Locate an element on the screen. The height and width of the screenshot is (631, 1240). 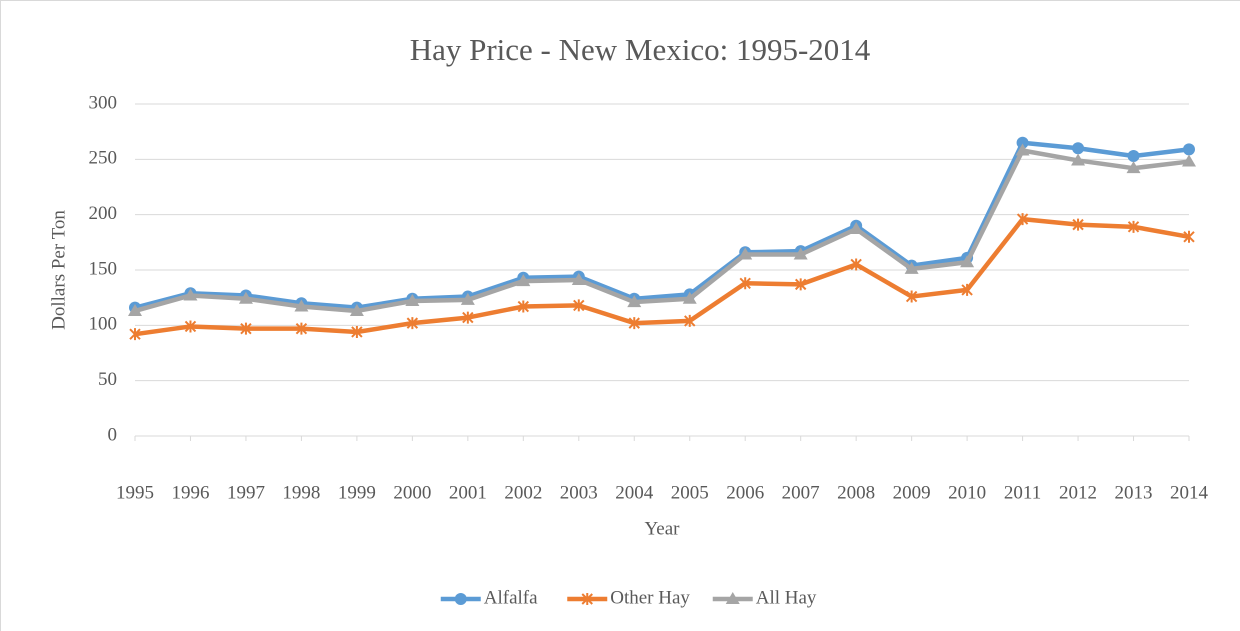
y-tick-label: 300 is located at coordinates (103, 102).